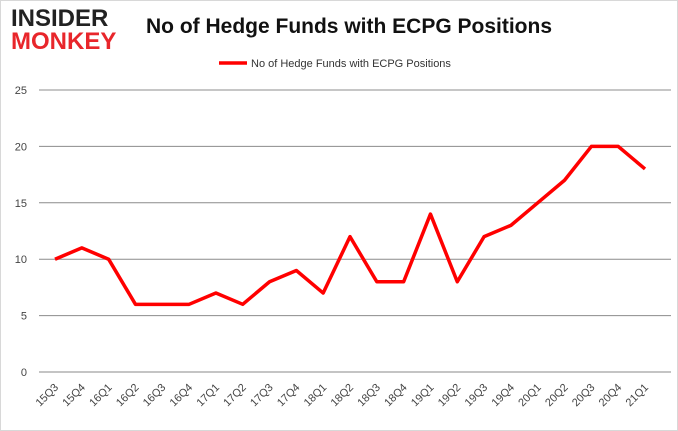  Describe the element at coordinates (584, 396) in the screenshot. I see `x-tick-label: 20Q3` at that location.